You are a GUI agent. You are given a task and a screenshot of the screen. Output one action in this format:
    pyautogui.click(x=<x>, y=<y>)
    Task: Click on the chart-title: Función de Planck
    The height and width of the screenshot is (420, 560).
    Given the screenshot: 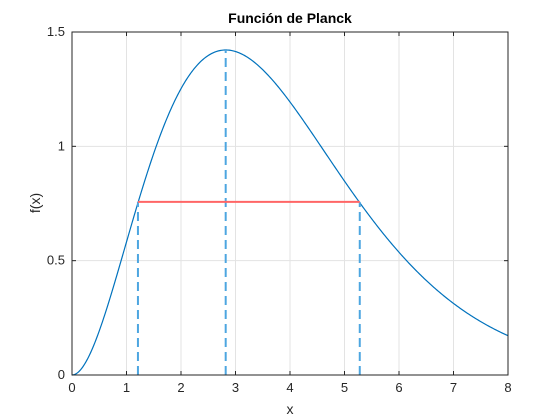 What is the action you would take?
    pyautogui.click(x=290, y=18)
    